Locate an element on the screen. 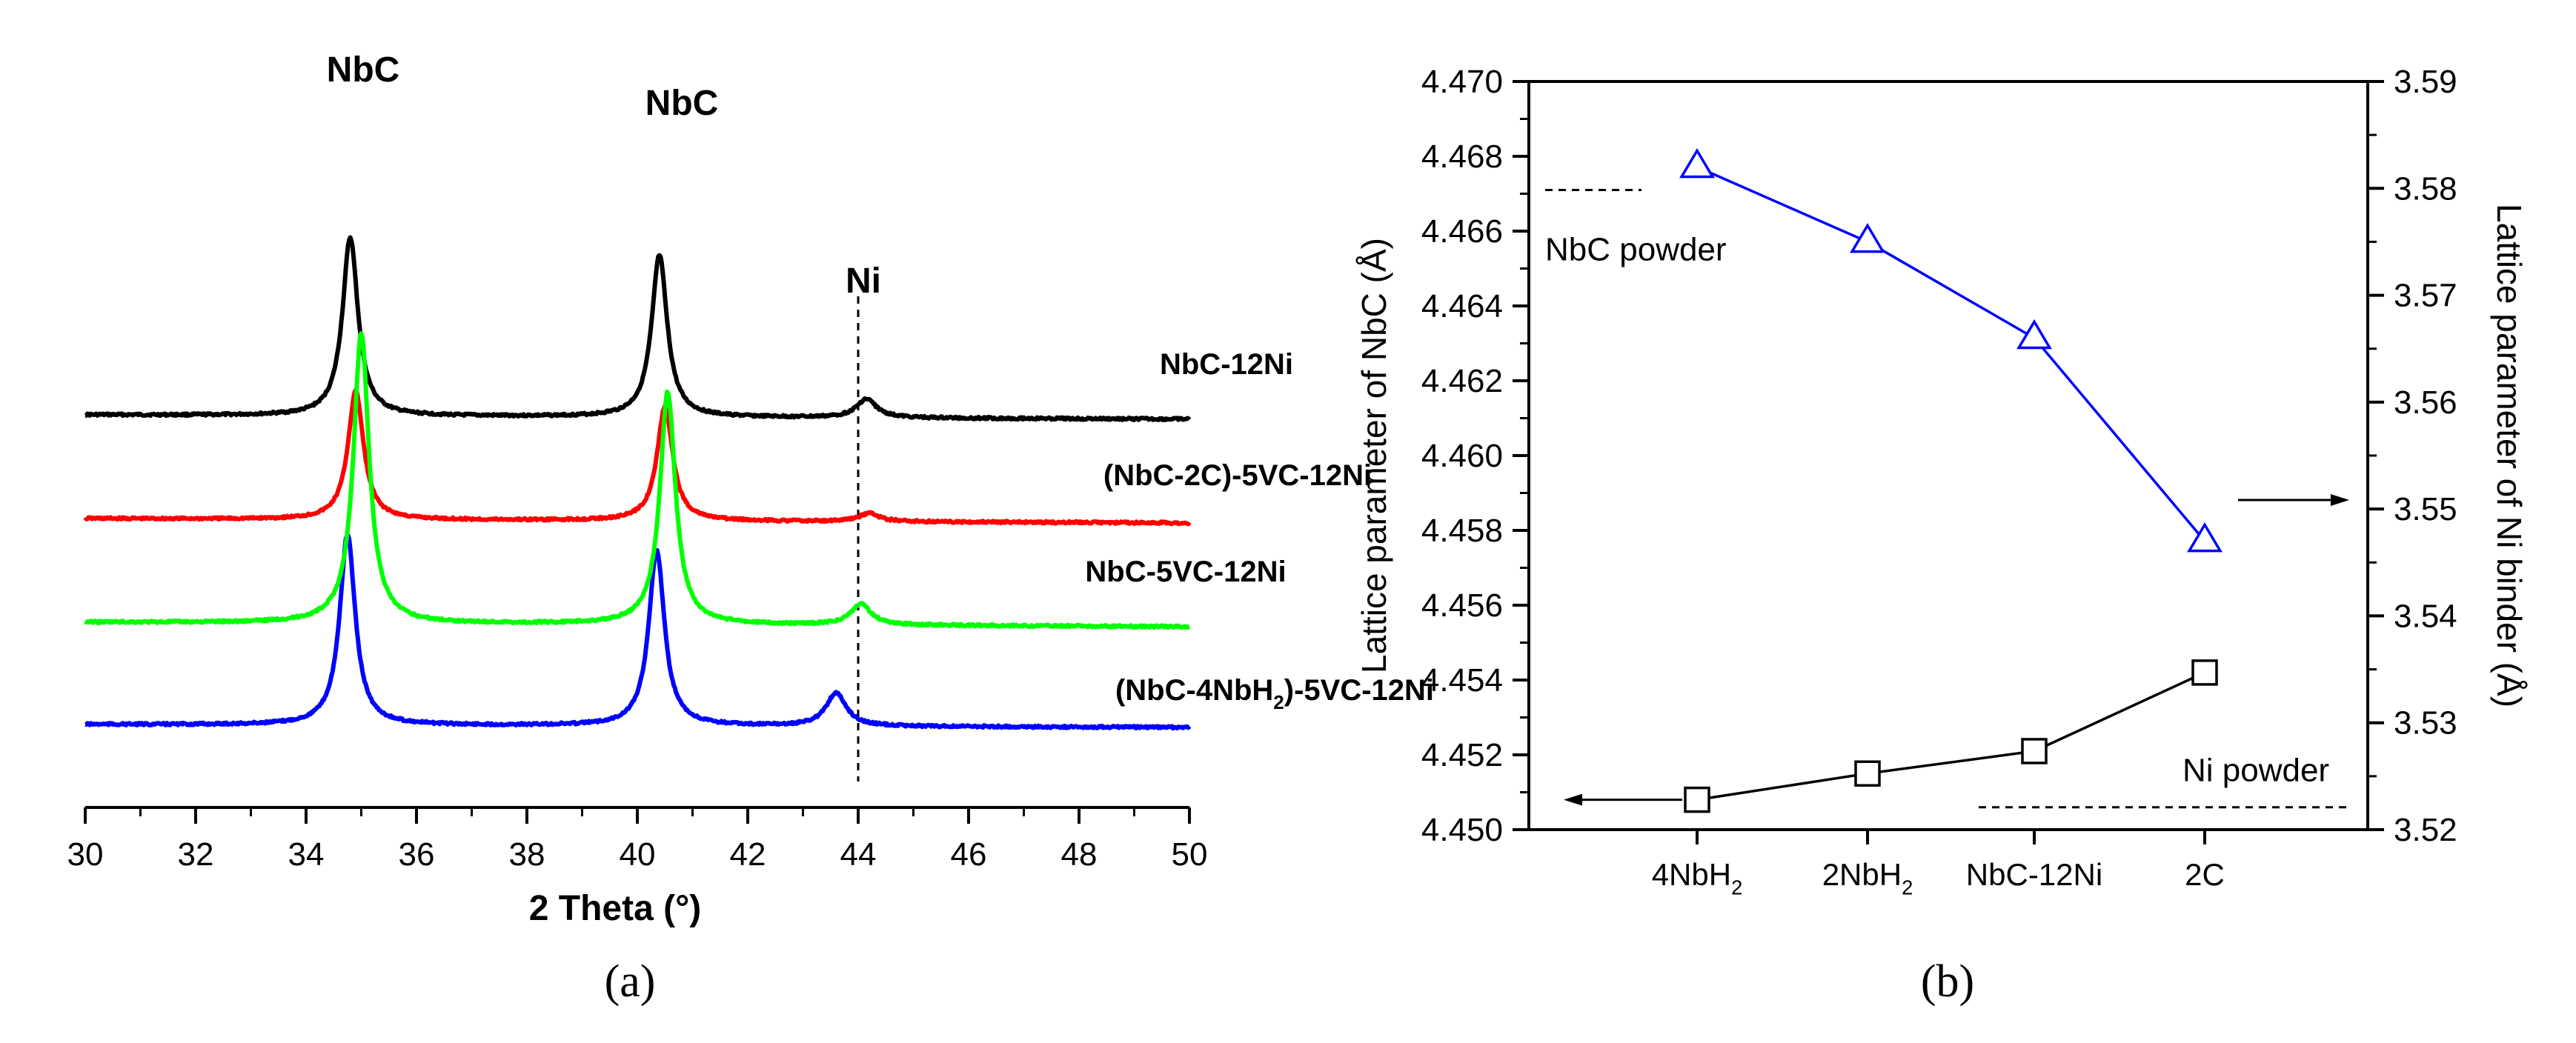 Image resolution: width=2576 pixels, height=1043 pixels. left-tick-label: 4.454 is located at coordinates (1462, 680).